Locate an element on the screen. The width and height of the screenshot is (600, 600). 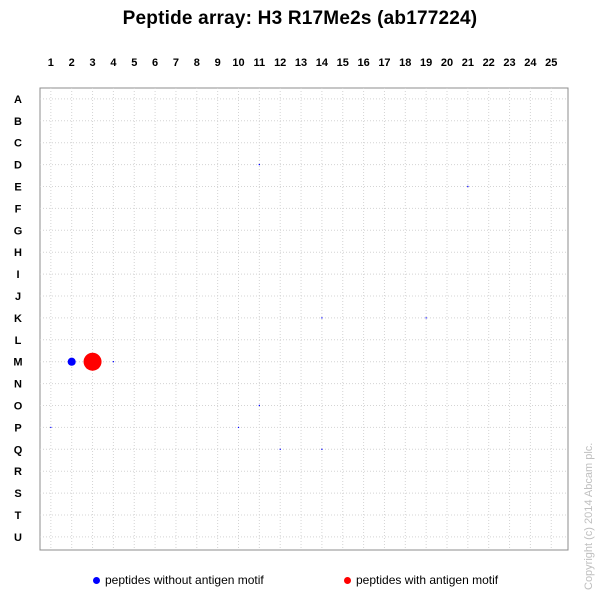
column-tick-22: 22 is located at coordinates (489, 63).